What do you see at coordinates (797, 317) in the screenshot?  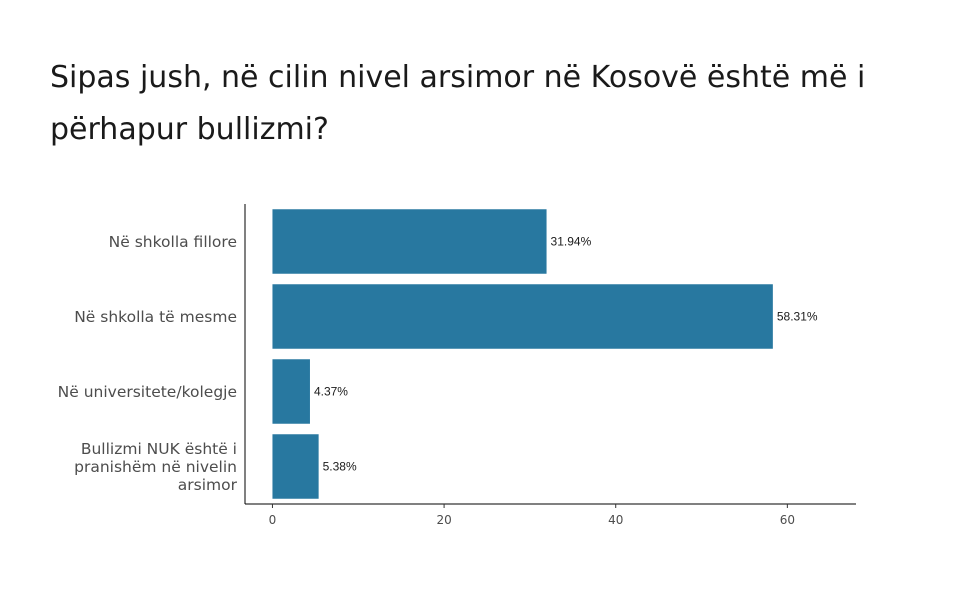 I see `value-label: 58.31%` at bounding box center [797, 317].